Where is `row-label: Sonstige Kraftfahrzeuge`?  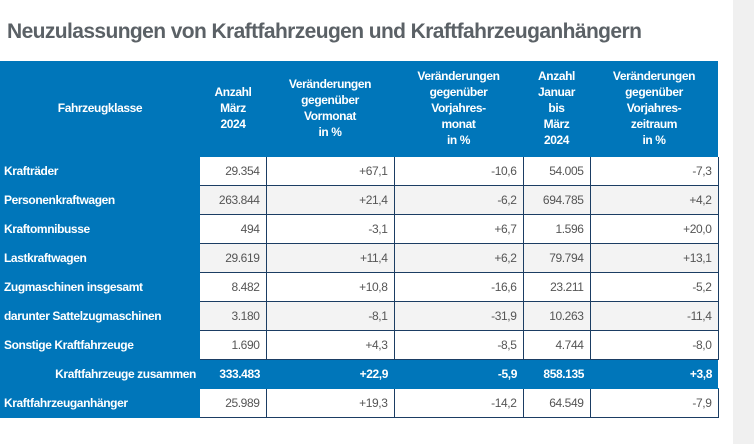 row-label: Sonstige Kraftfahrzeuge is located at coordinates (100, 345).